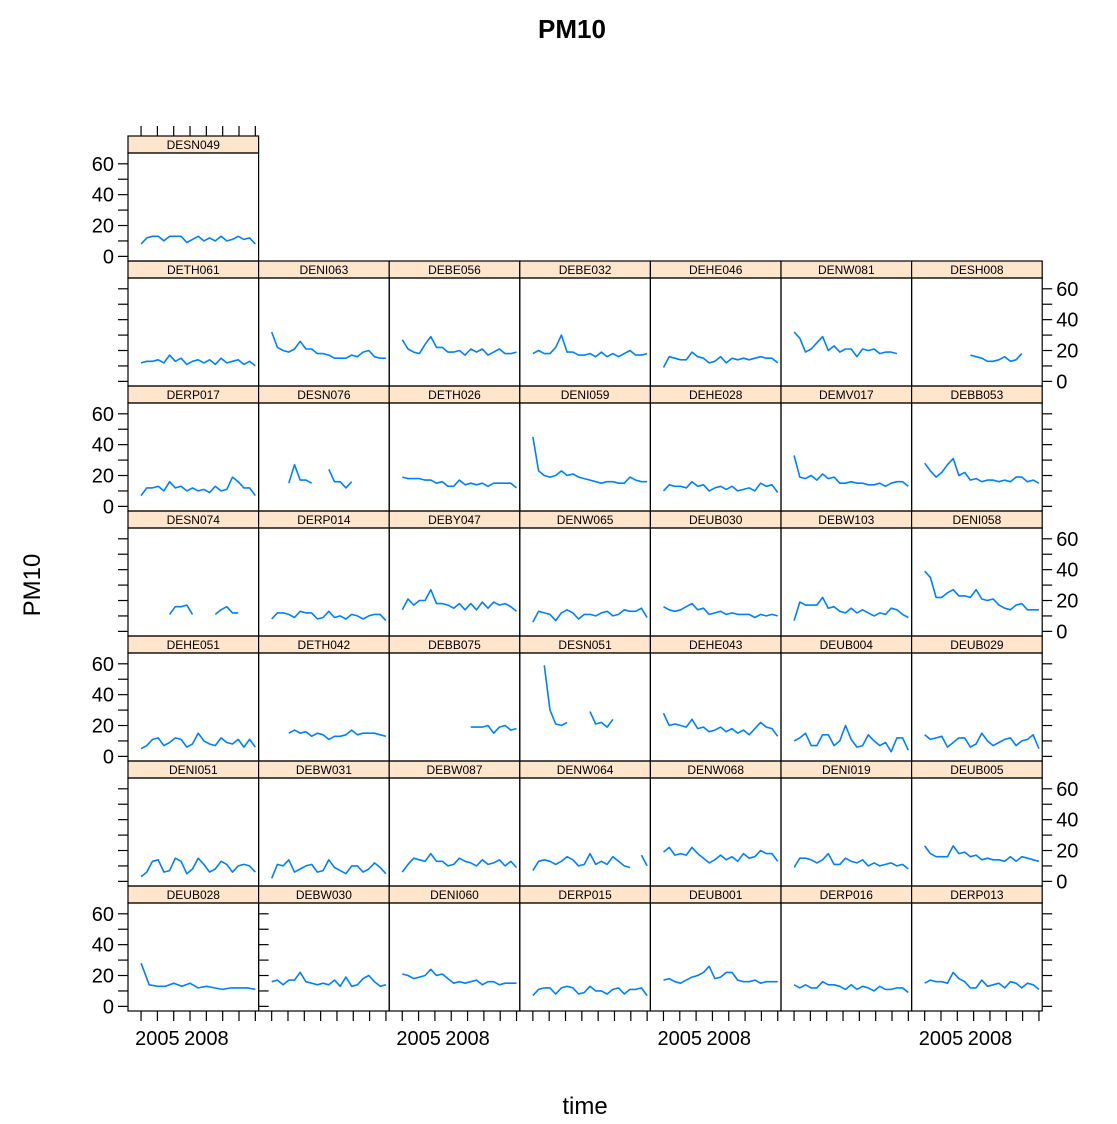  Describe the element at coordinates (981, 590) in the screenshot. I see `series-line-deni058` at that location.